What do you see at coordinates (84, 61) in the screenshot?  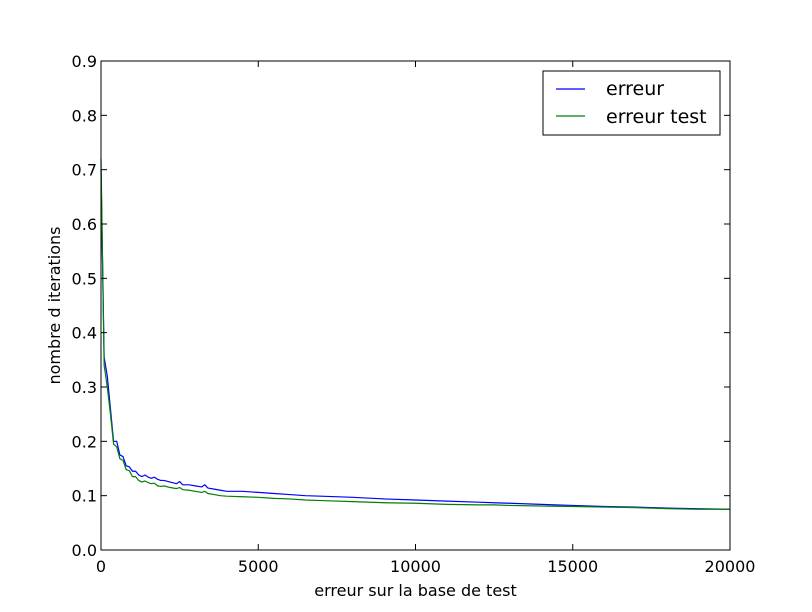 I see `y-tick-label: 0.9` at bounding box center [84, 61].